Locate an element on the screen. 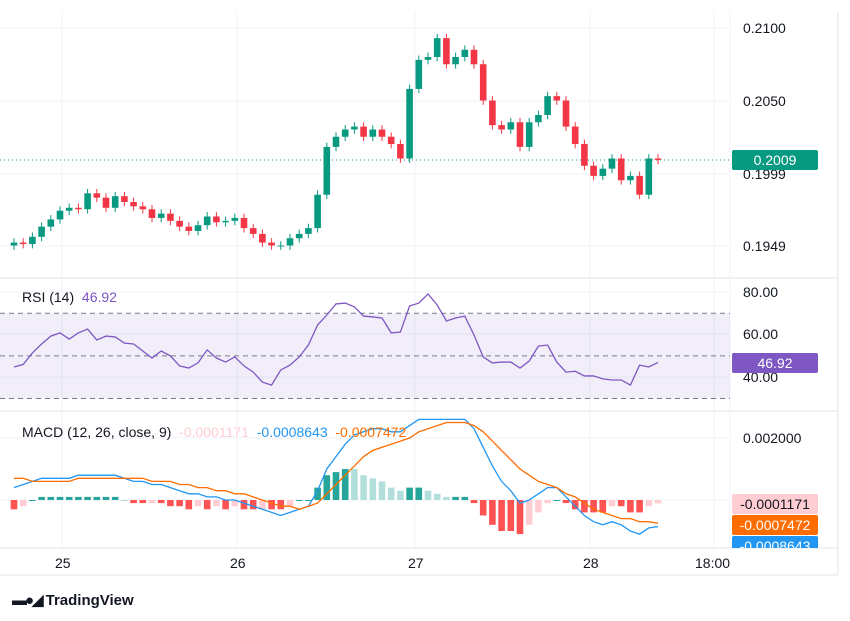  rsi-tick: 40.00 is located at coordinates (761, 377).